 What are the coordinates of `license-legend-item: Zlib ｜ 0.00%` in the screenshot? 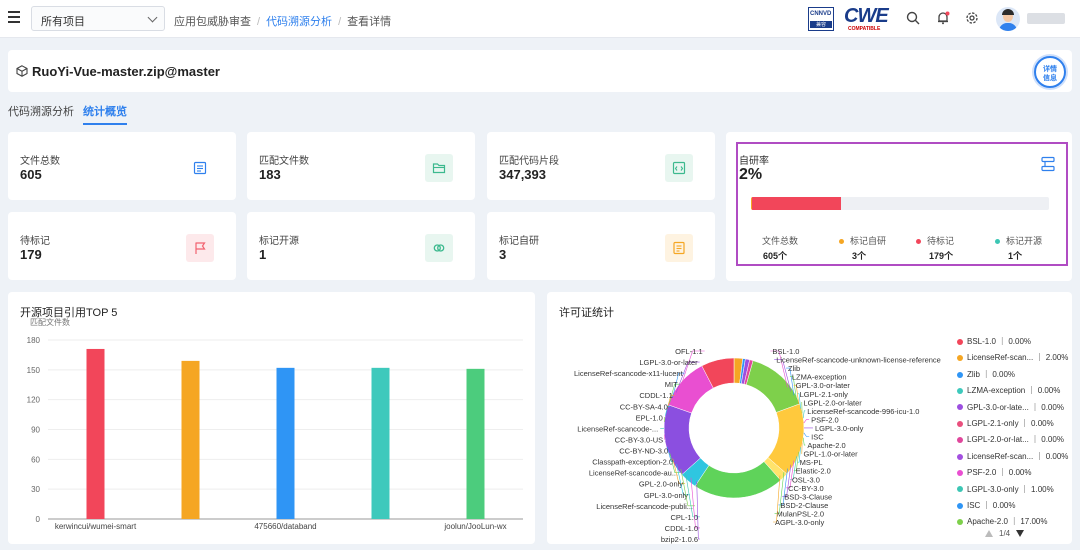 It's located at (986, 374).